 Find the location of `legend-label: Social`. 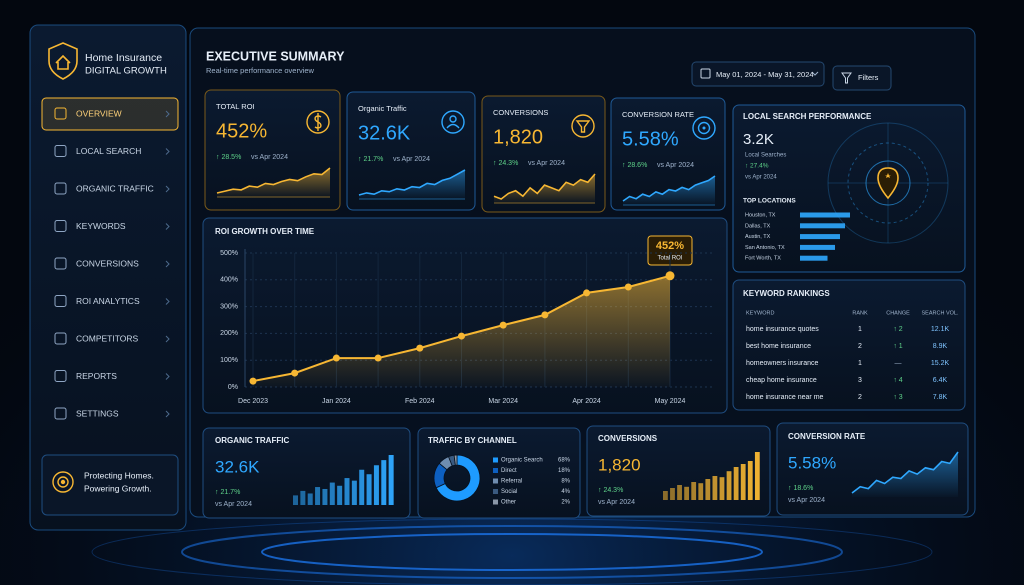

legend-label: Social is located at coordinates (509, 492).